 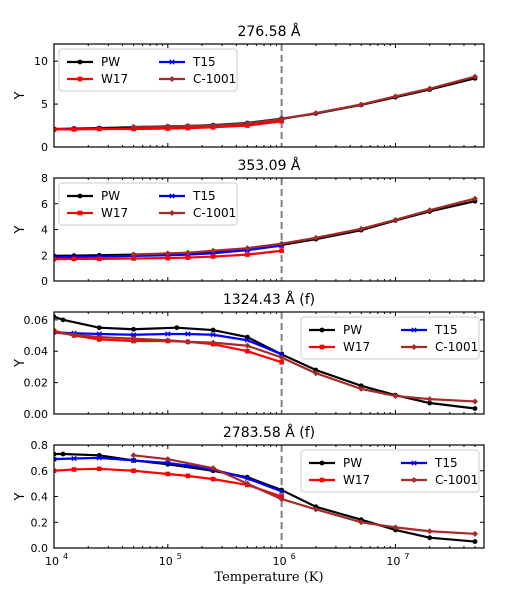 What do you see at coordinates (40, 445) in the screenshot?
I see `y-tick-label: 0.8` at bounding box center [40, 445].